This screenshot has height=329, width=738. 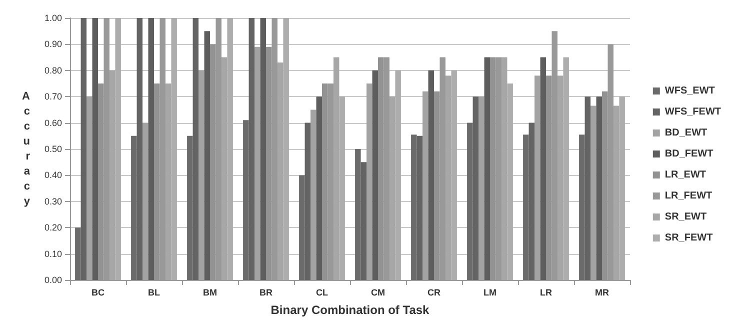 I want to click on x-tick-label: BR, so click(x=266, y=293).